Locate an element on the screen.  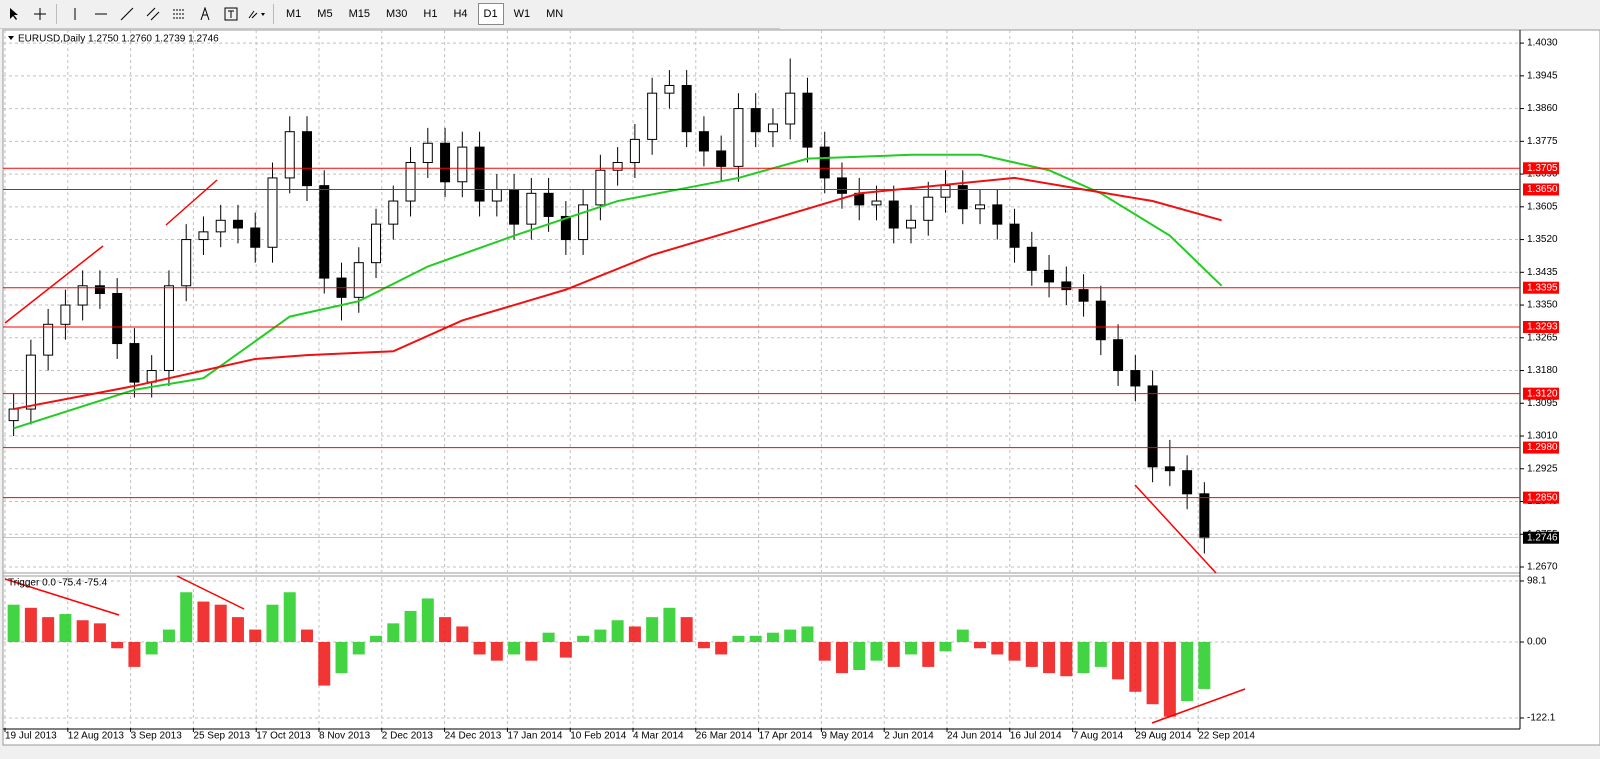
timeframes: M1 M5 M15 M30 H1 H4 D1 W1 MN is located at coordinates (424, 14).